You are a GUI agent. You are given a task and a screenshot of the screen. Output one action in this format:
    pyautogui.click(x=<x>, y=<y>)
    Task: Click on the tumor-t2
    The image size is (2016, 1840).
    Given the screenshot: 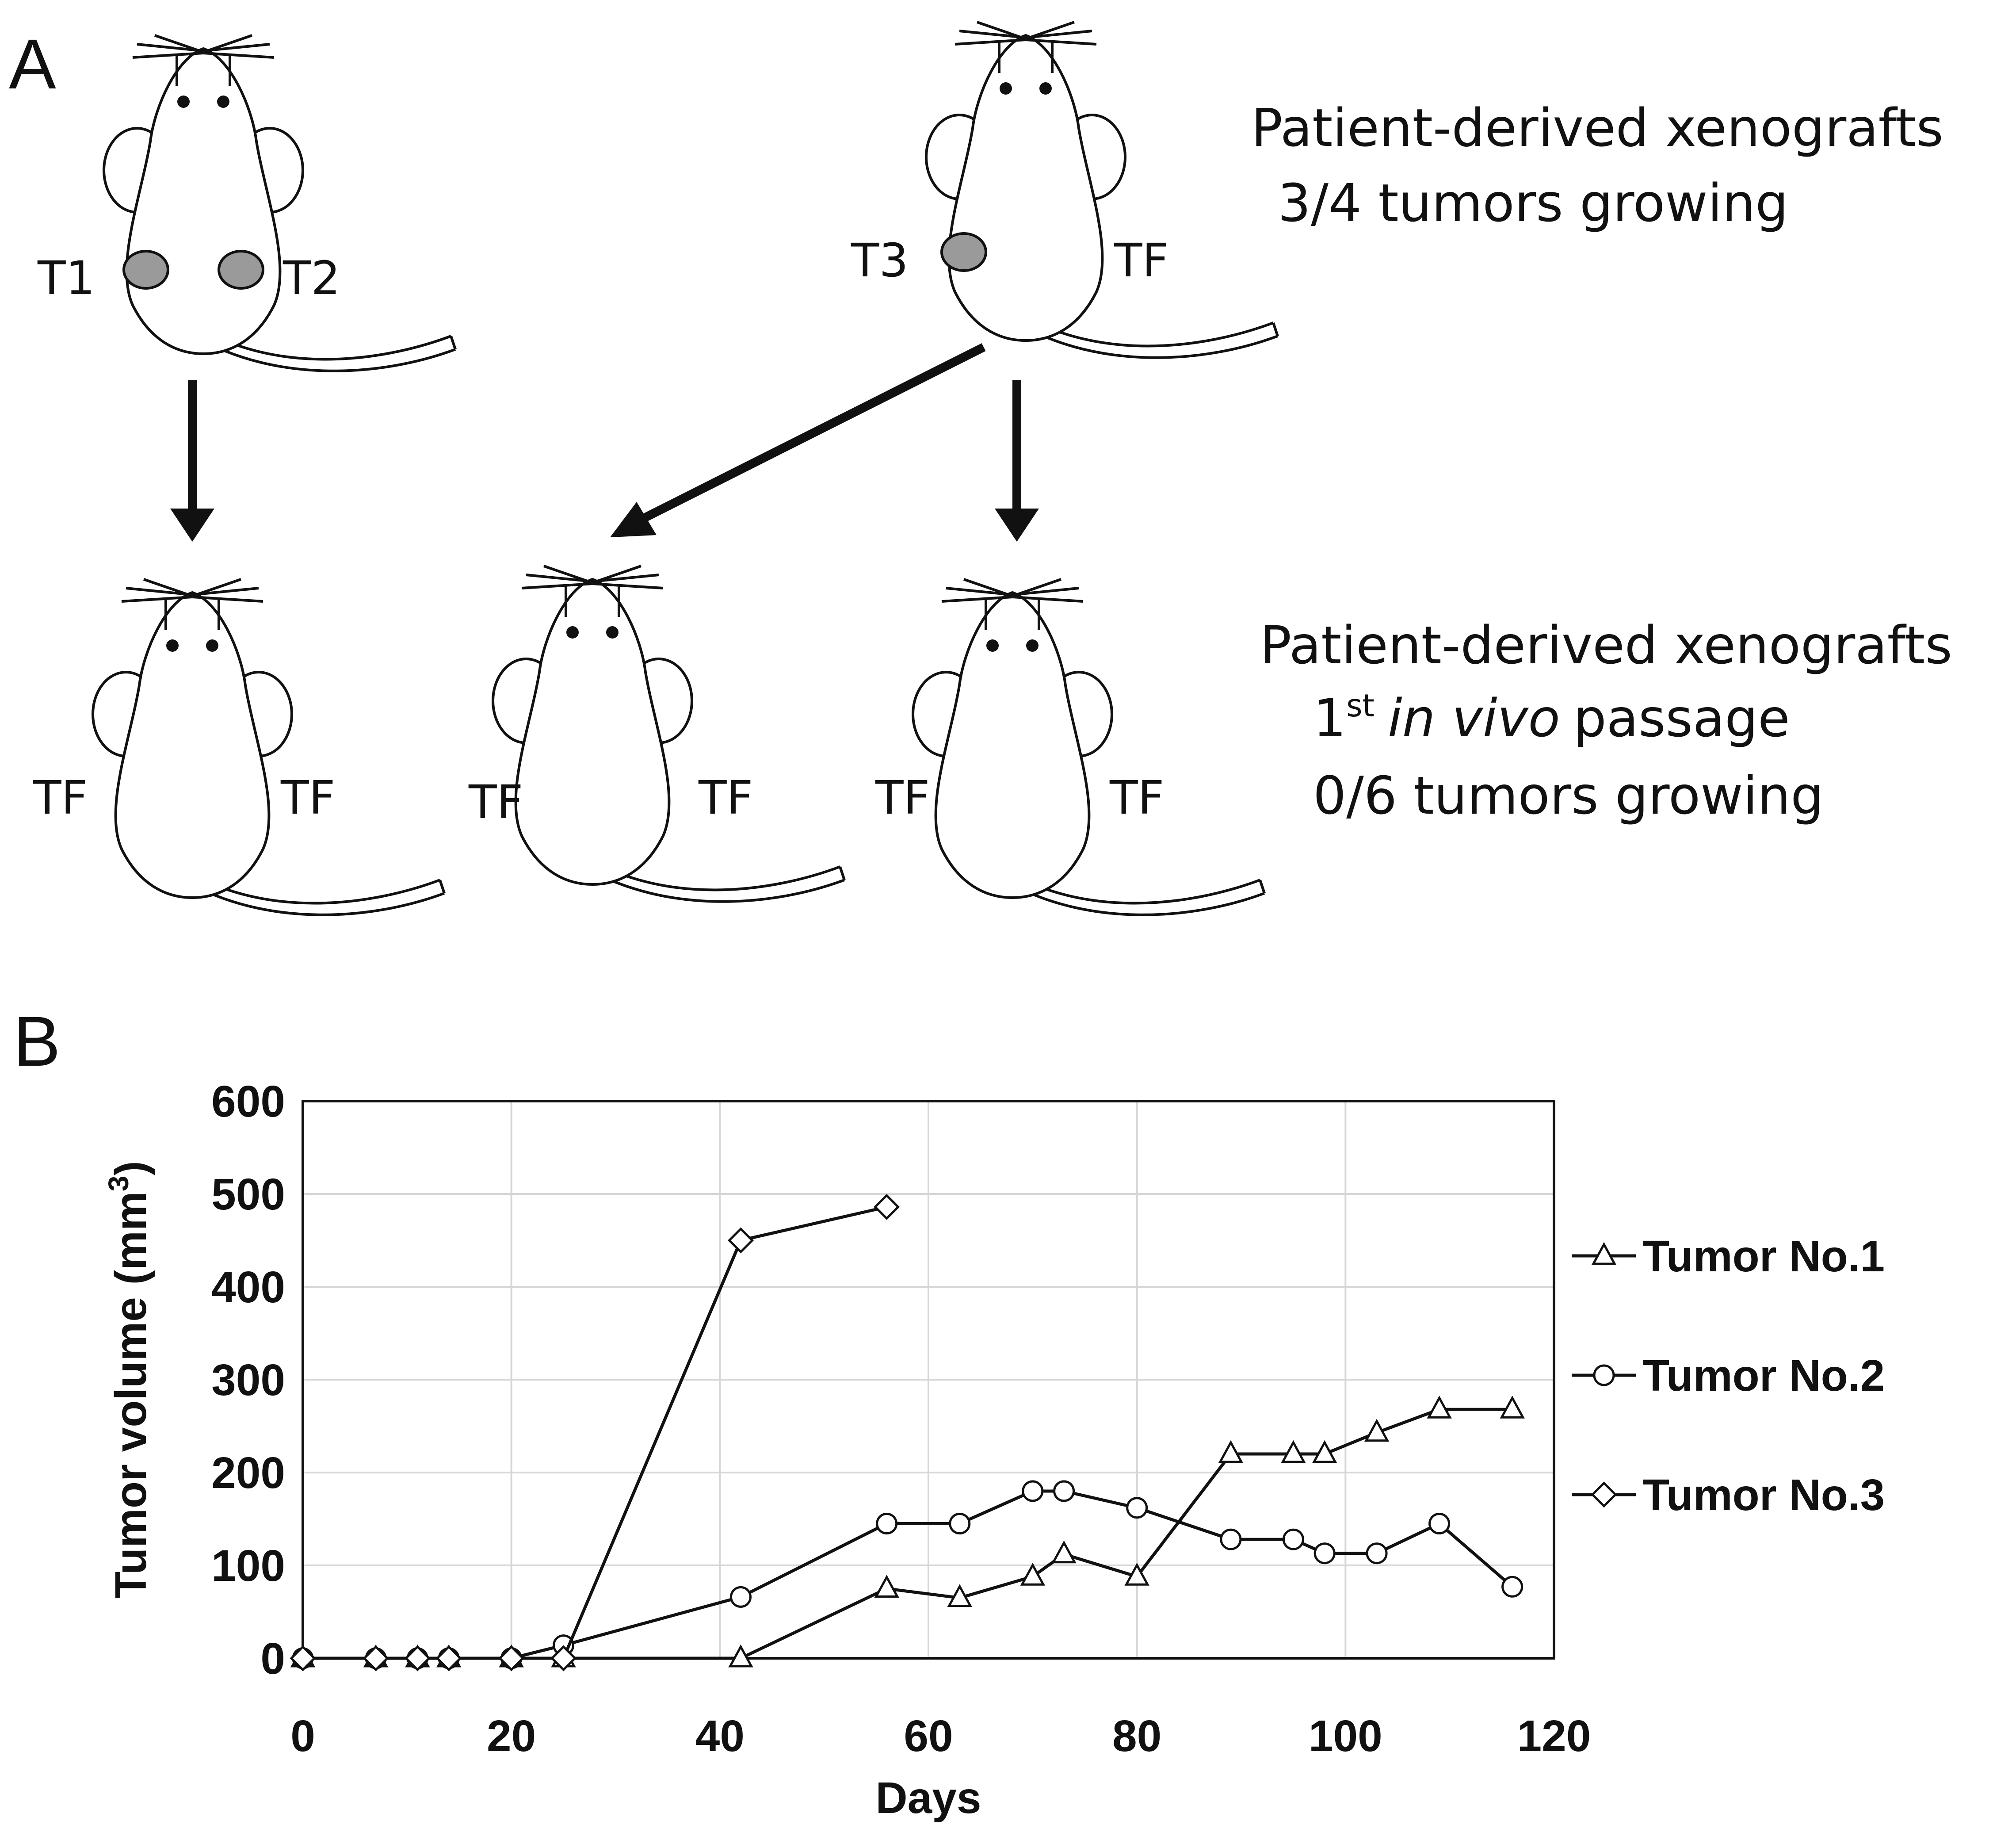 What is the action you would take?
    pyautogui.click(x=241, y=270)
    